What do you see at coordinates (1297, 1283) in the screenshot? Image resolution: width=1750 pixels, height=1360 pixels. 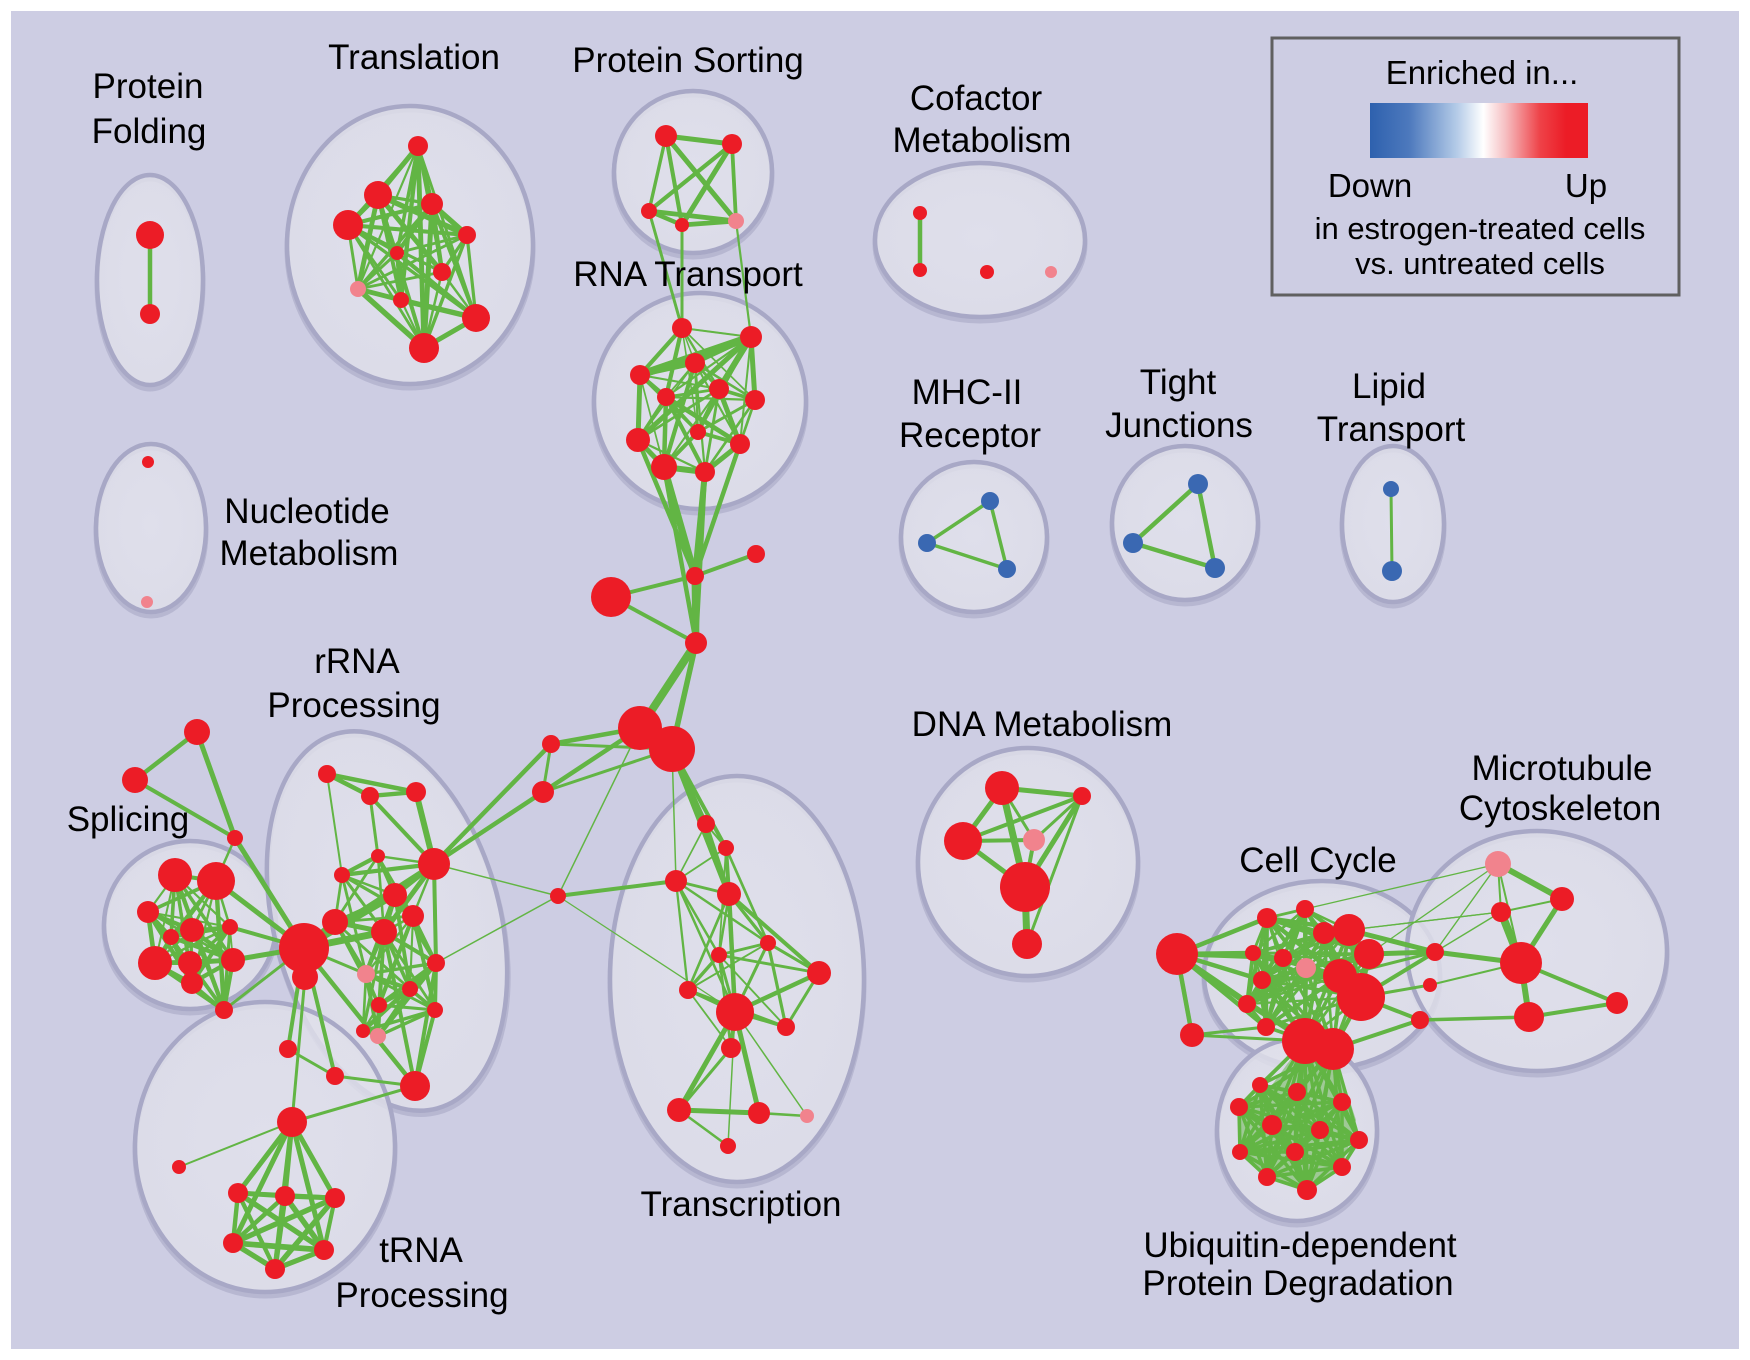 I see `svg-text: Protein Degradation` at bounding box center [1297, 1283].